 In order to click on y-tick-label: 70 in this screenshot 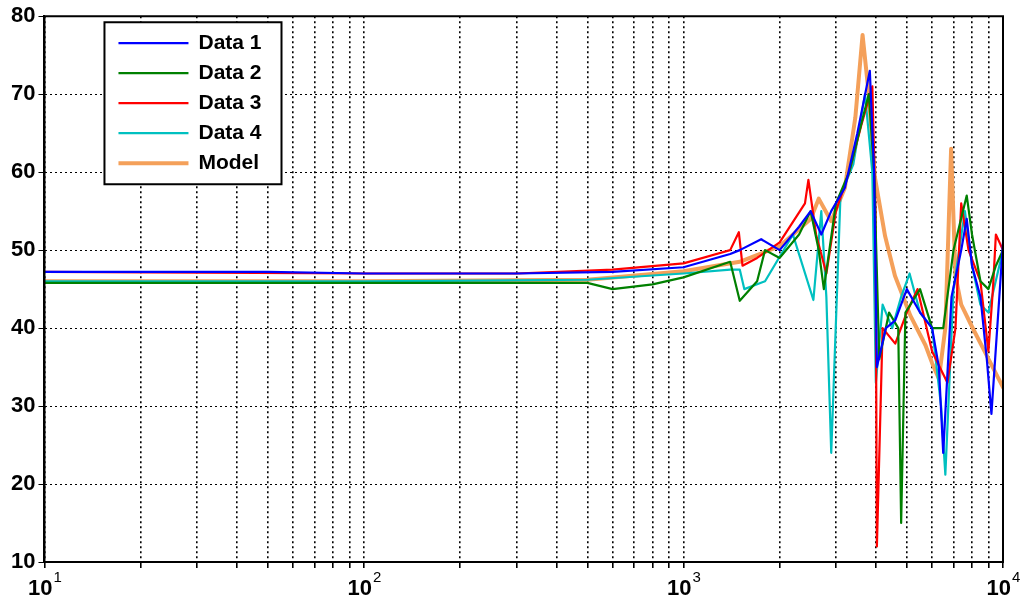, I will do `click(23, 93)`.